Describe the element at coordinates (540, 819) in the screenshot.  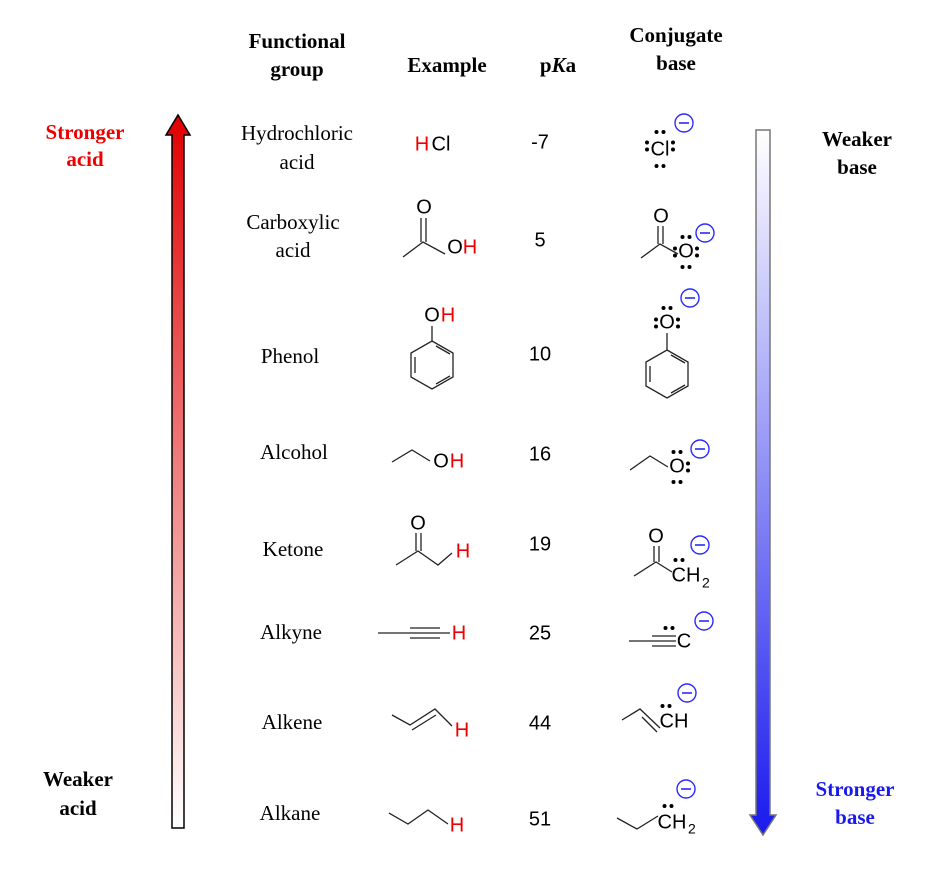
I see `pka-value: 51` at that location.